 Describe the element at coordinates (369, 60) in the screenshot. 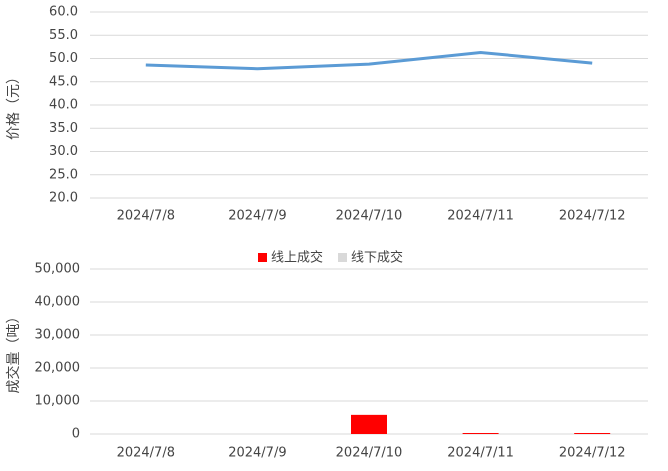

I see `price-line` at that location.